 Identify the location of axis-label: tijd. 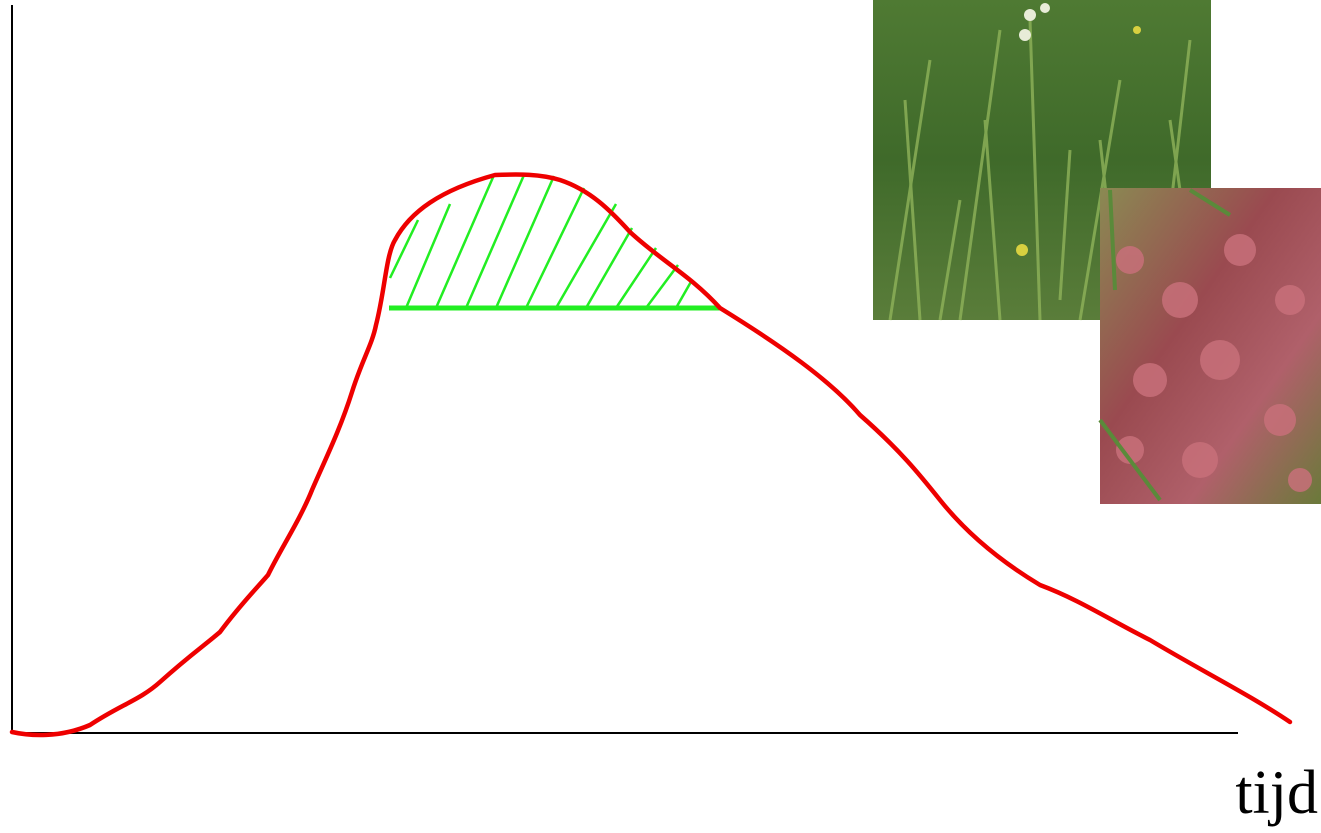
(1276, 793).